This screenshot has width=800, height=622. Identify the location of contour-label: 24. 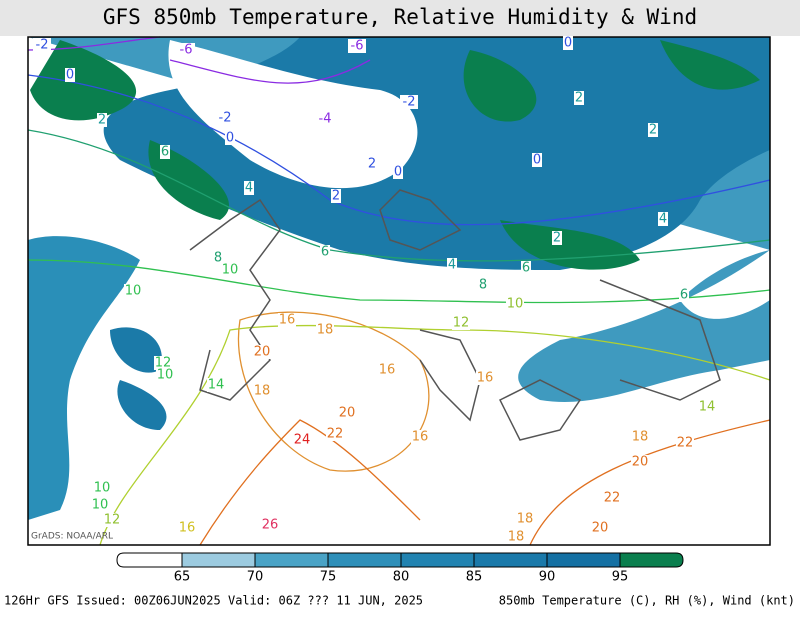
(302, 440).